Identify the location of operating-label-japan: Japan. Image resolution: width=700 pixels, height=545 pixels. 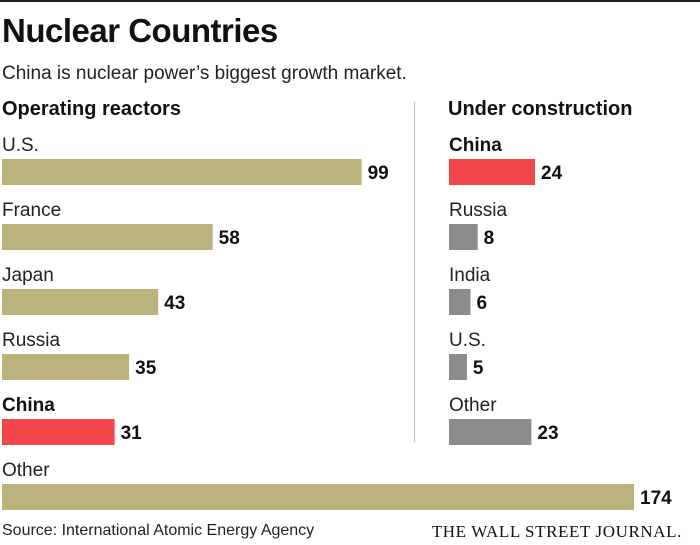
(28, 275).